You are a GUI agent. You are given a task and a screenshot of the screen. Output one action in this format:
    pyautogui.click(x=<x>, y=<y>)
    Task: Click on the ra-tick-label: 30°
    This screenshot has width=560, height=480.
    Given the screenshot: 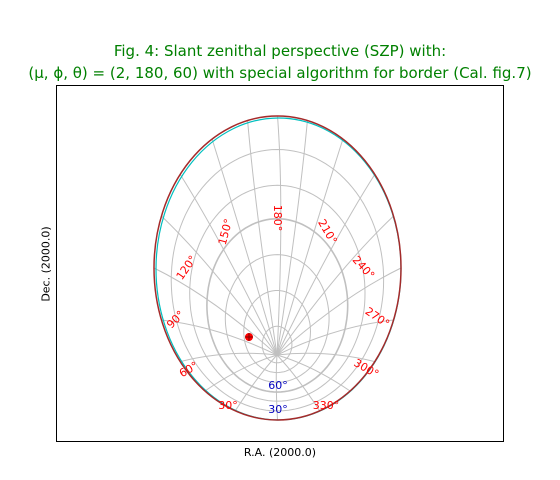 What is the action you would take?
    pyautogui.click(x=228, y=405)
    